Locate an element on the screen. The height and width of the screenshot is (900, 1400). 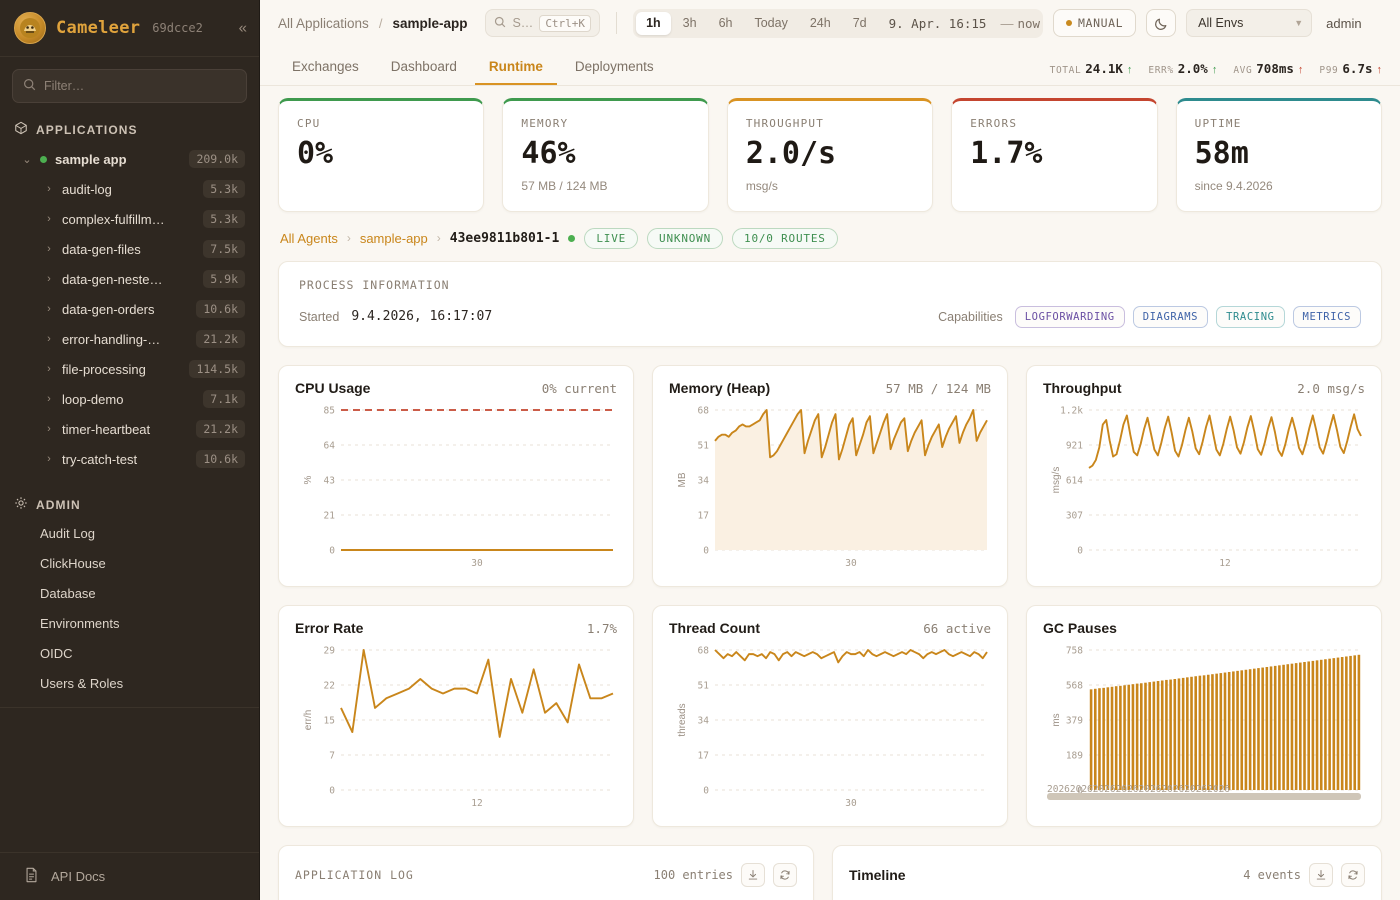
svg-text: 568 is located at coordinates (1074, 685).